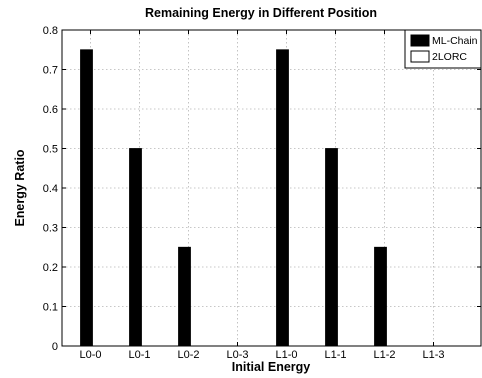 Image resolution: width=482 pixels, height=378 pixels. What do you see at coordinates (420, 40) in the screenshot?
I see `legend-swatch-ml-chain` at bounding box center [420, 40].